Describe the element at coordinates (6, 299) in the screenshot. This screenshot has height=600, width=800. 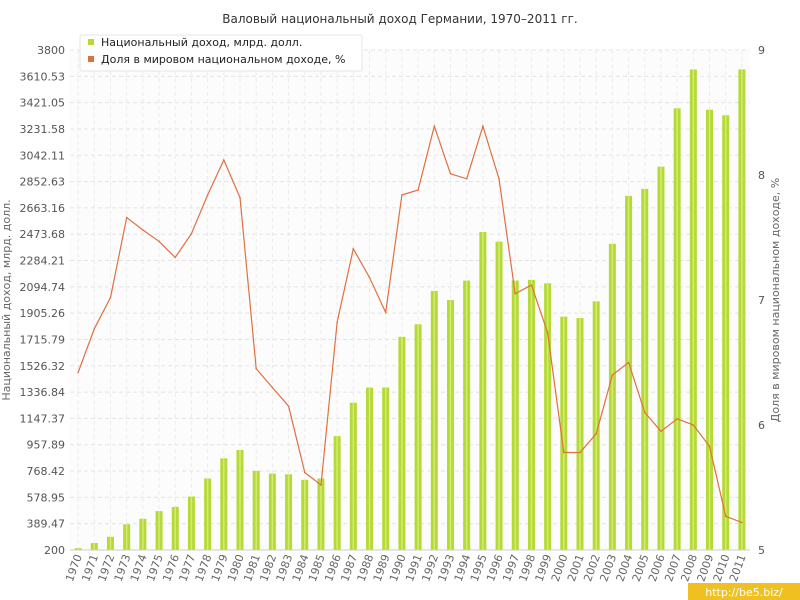
I see `y-axis-label: Национальный доход, млрд. долл.` at that location.